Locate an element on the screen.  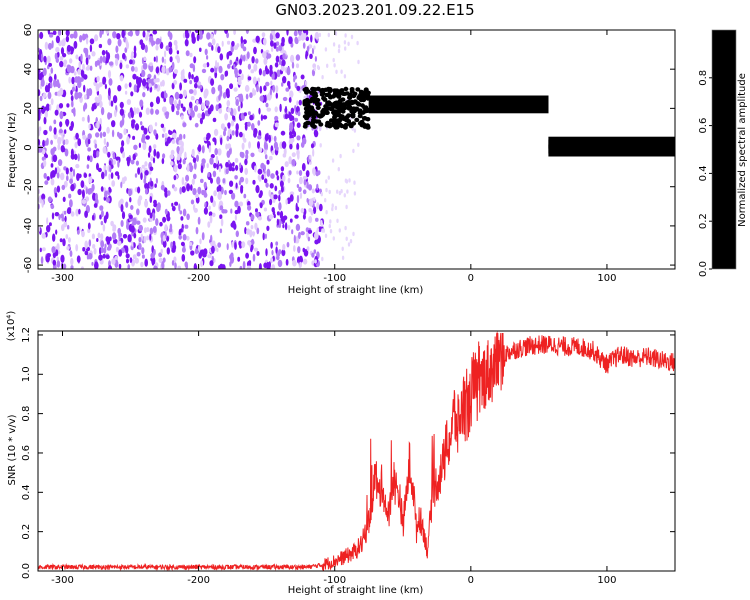
y-tick-label: 1.2 is located at coordinates (26, 335).